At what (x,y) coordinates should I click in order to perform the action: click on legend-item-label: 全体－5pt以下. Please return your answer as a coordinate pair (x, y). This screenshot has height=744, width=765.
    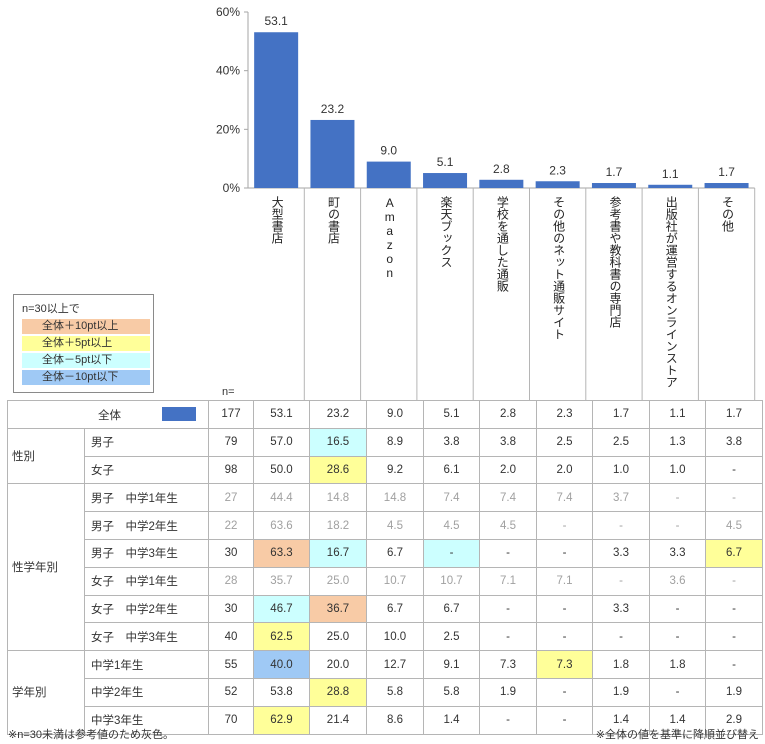
    Looking at the image, I should click on (77, 360).